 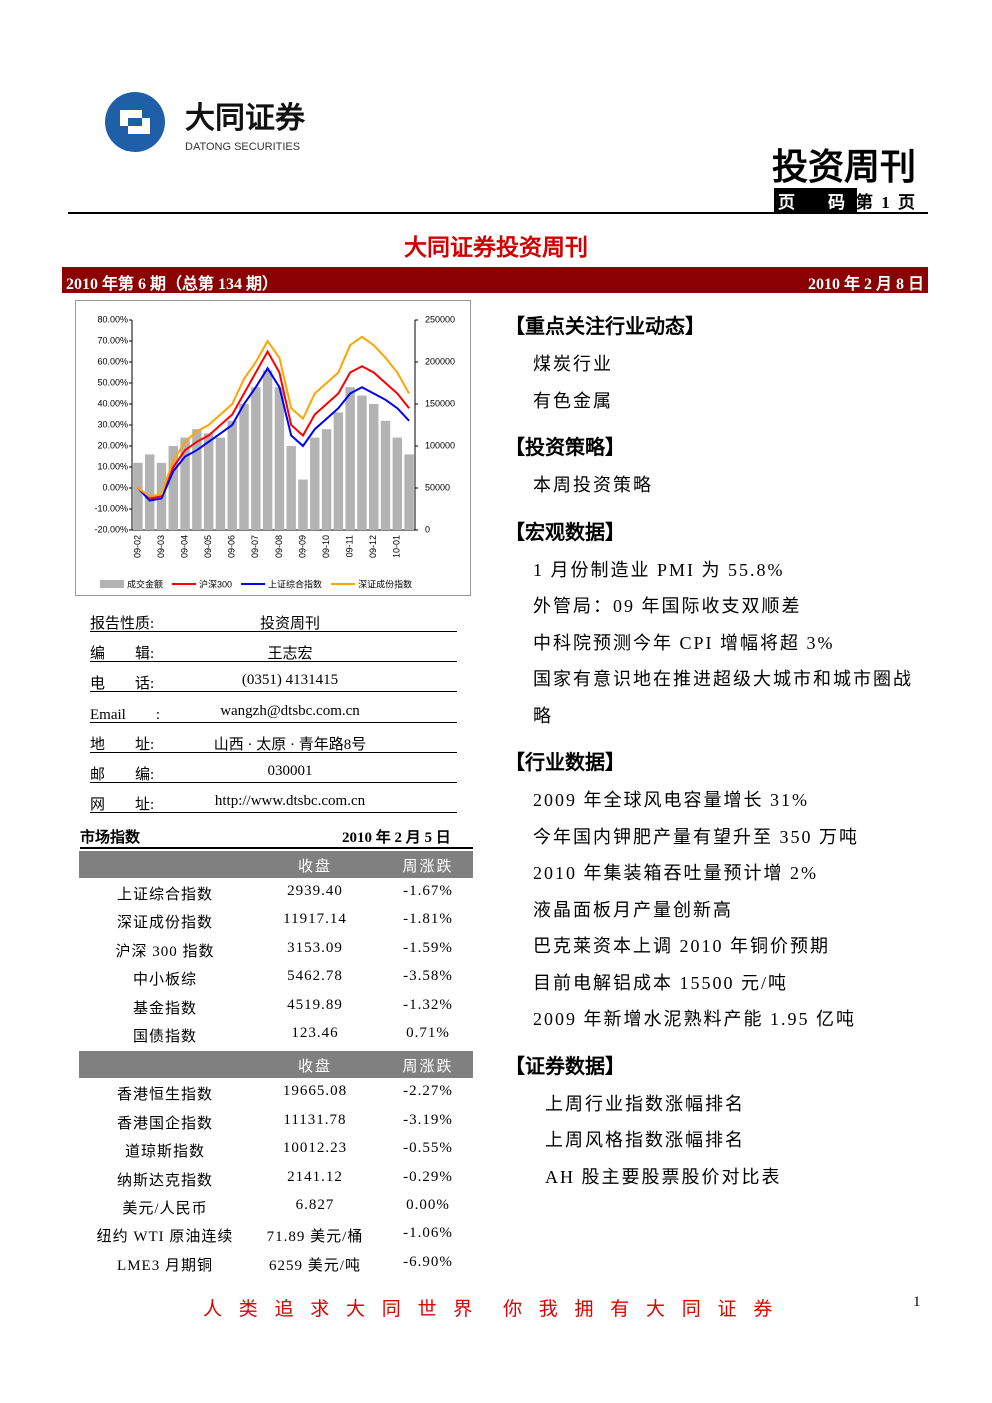 I want to click on cell: 香港国企指数, so click(x=164, y=1123).